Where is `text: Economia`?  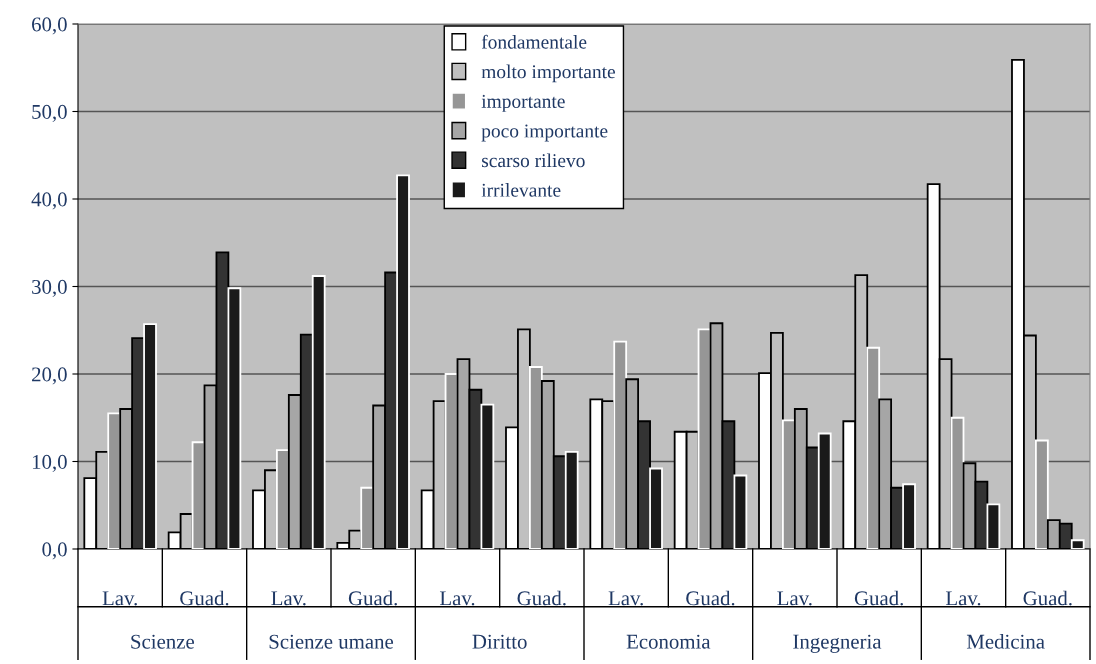
text: Economia is located at coordinates (668, 641).